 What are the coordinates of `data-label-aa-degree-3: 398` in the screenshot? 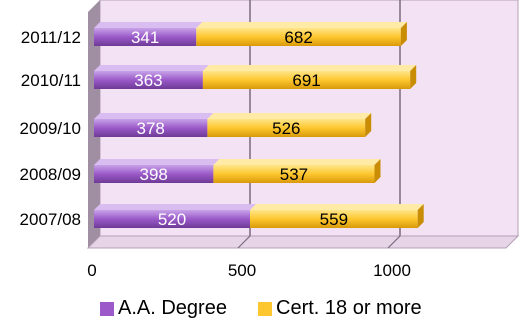 It's located at (154, 174).